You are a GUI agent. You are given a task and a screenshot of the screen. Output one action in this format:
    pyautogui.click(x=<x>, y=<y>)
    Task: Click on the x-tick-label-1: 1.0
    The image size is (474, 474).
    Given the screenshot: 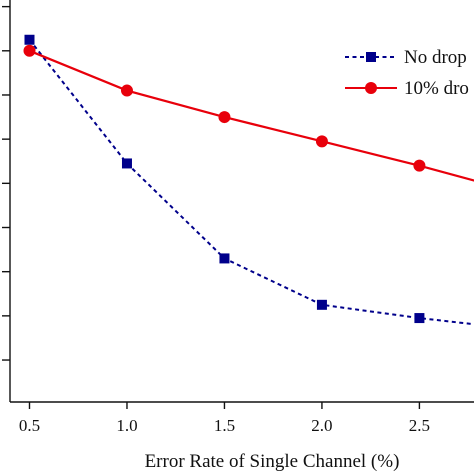 What is the action you would take?
    pyautogui.click(x=126, y=425)
    